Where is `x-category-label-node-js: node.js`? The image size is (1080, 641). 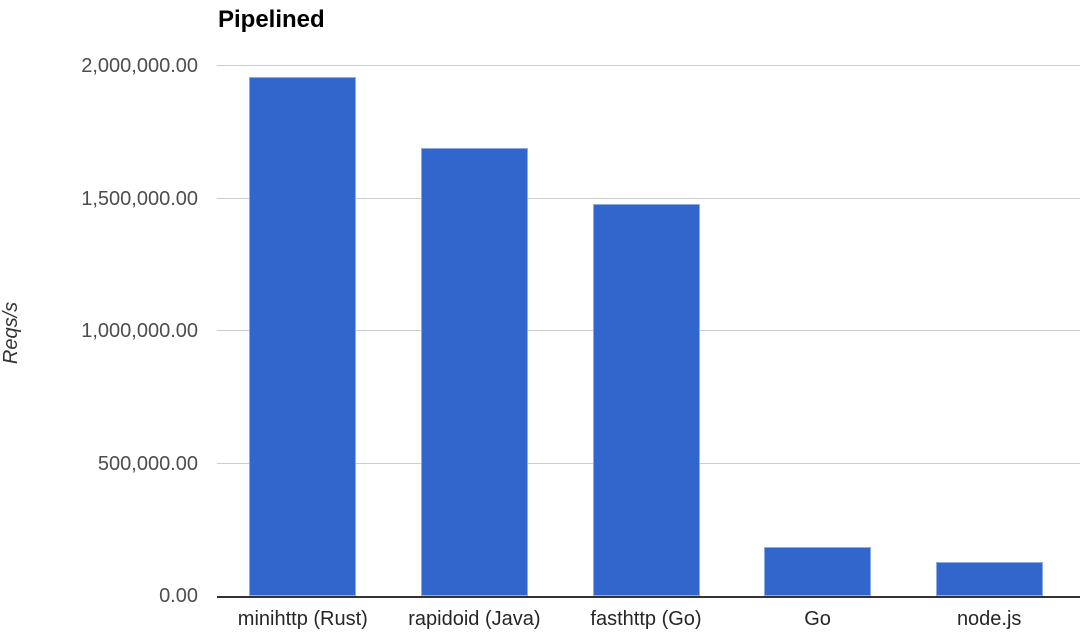
x-category-label-node-js: node.js is located at coordinates (989, 619).